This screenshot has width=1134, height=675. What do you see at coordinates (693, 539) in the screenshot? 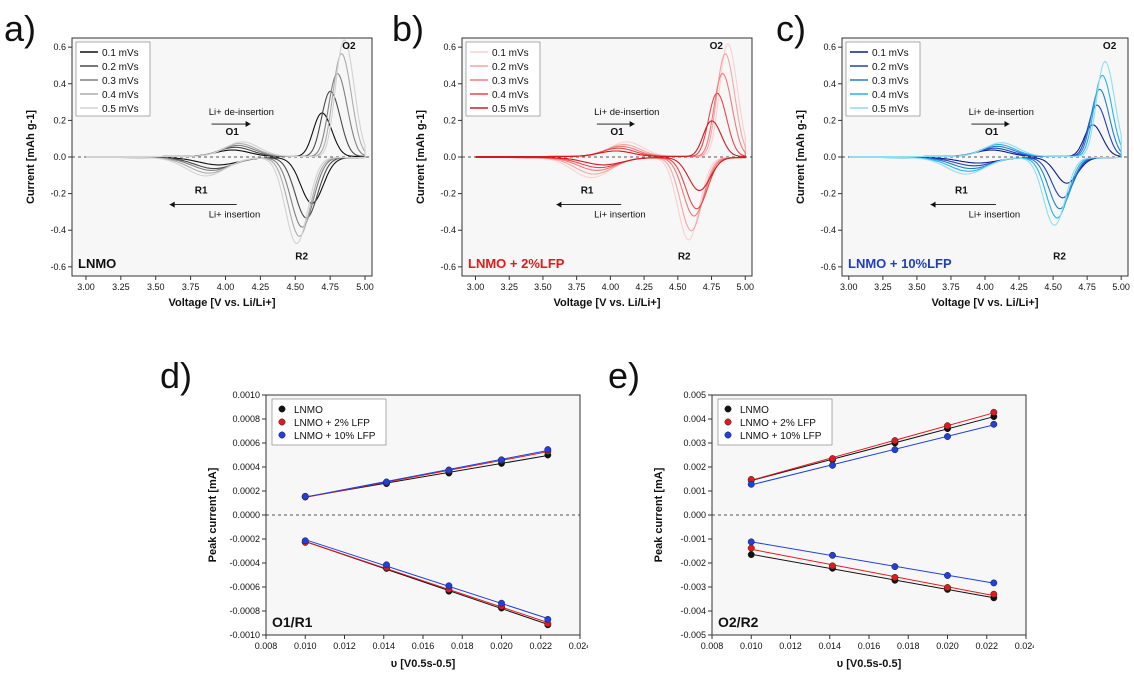
I see `y-tick-label: -0.001` at bounding box center [693, 539].